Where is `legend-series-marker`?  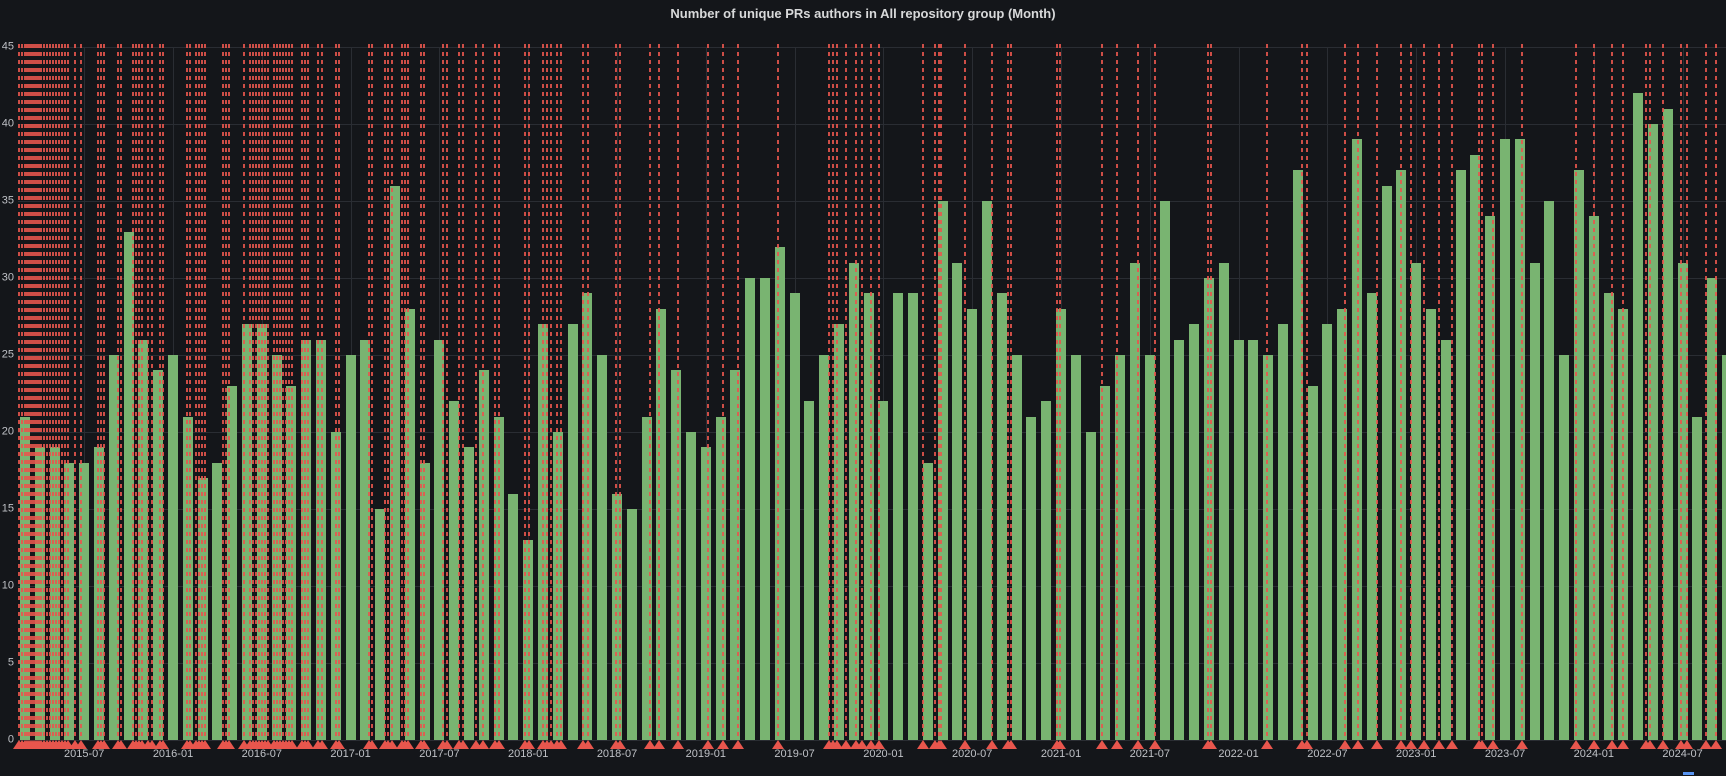
legend-series-marker is located at coordinates (1688, 773).